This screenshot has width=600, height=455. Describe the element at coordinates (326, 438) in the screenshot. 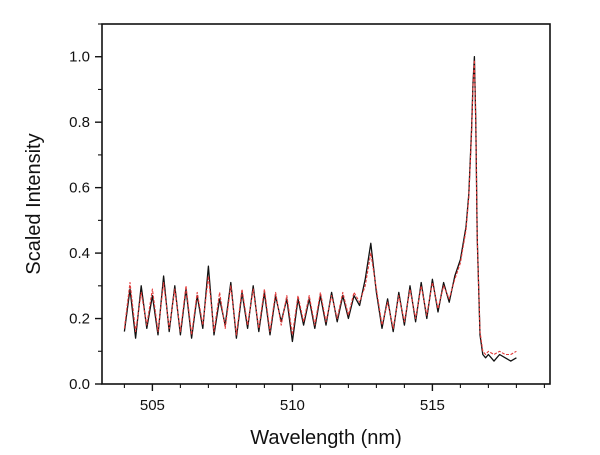

I see `x-axis-title: Wavelength (nm)` at that location.